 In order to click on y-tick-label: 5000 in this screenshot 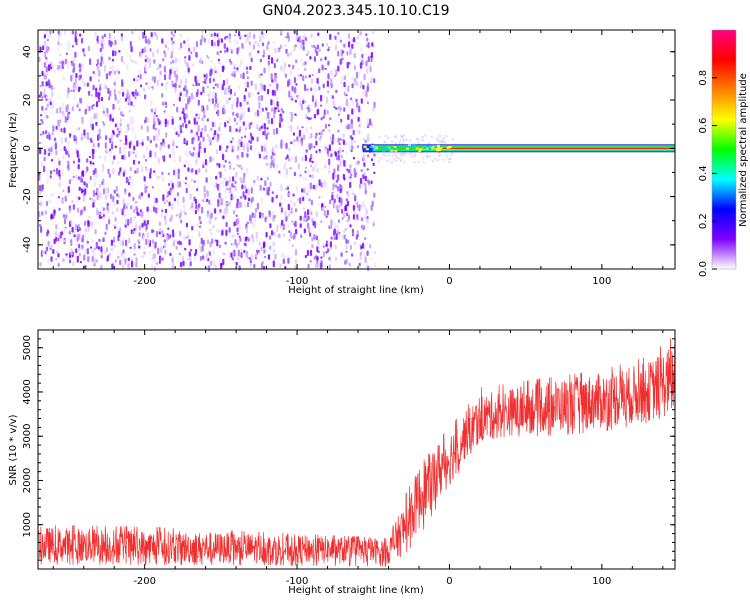, I will do `click(27, 347)`.